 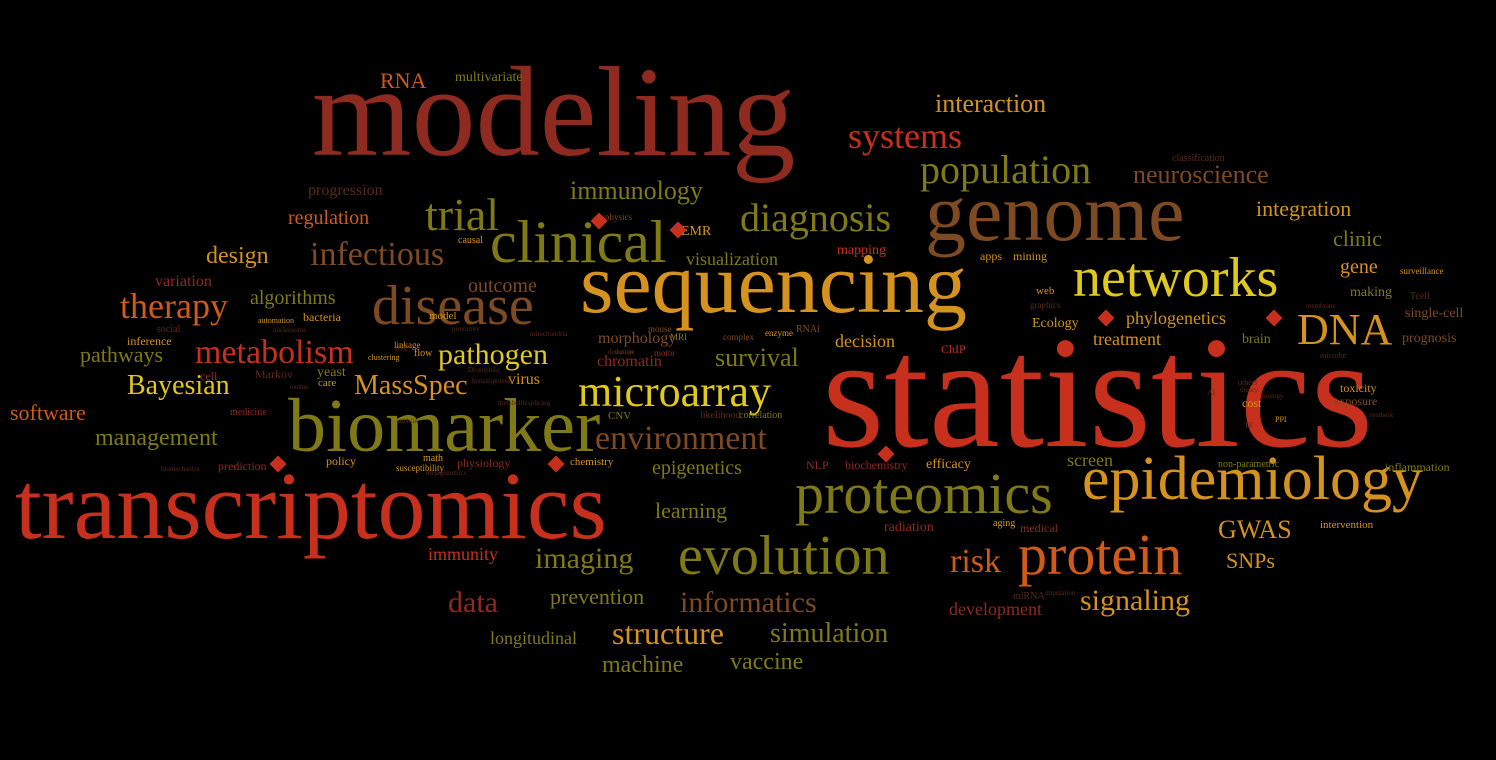 What do you see at coordinates (643, 665) in the screenshot?
I see `cloud-word: machine` at bounding box center [643, 665].